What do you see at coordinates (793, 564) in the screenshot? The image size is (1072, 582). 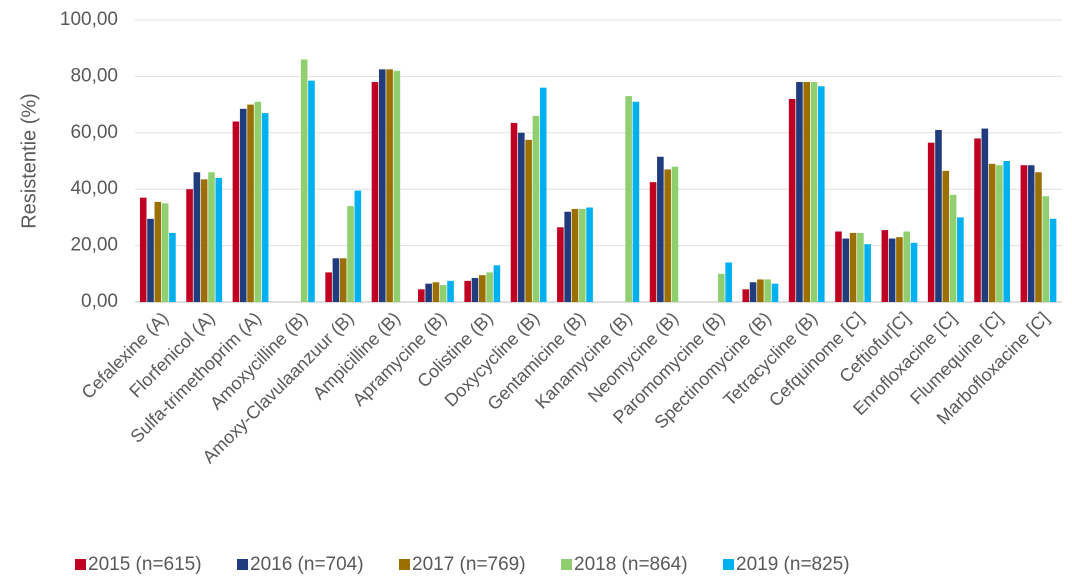 I see `legend-label: 2019 (n=825)` at bounding box center [793, 564].